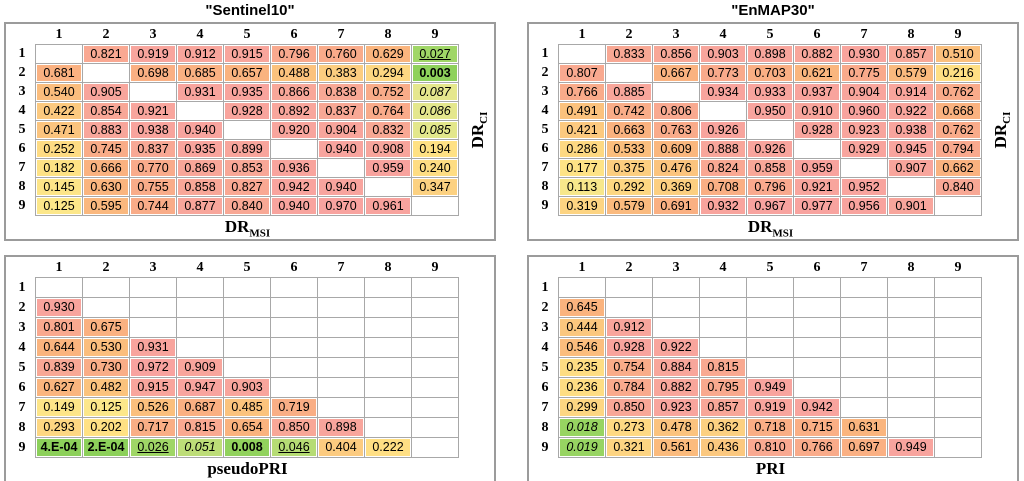  I want to click on matrix-cell: 0.666, so click(106, 168).